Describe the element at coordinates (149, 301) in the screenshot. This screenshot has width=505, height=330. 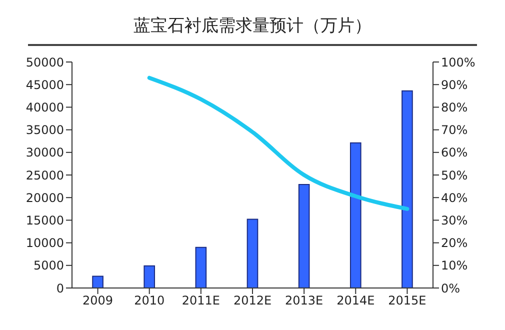
I see `x-tick-label: 2010` at that location.